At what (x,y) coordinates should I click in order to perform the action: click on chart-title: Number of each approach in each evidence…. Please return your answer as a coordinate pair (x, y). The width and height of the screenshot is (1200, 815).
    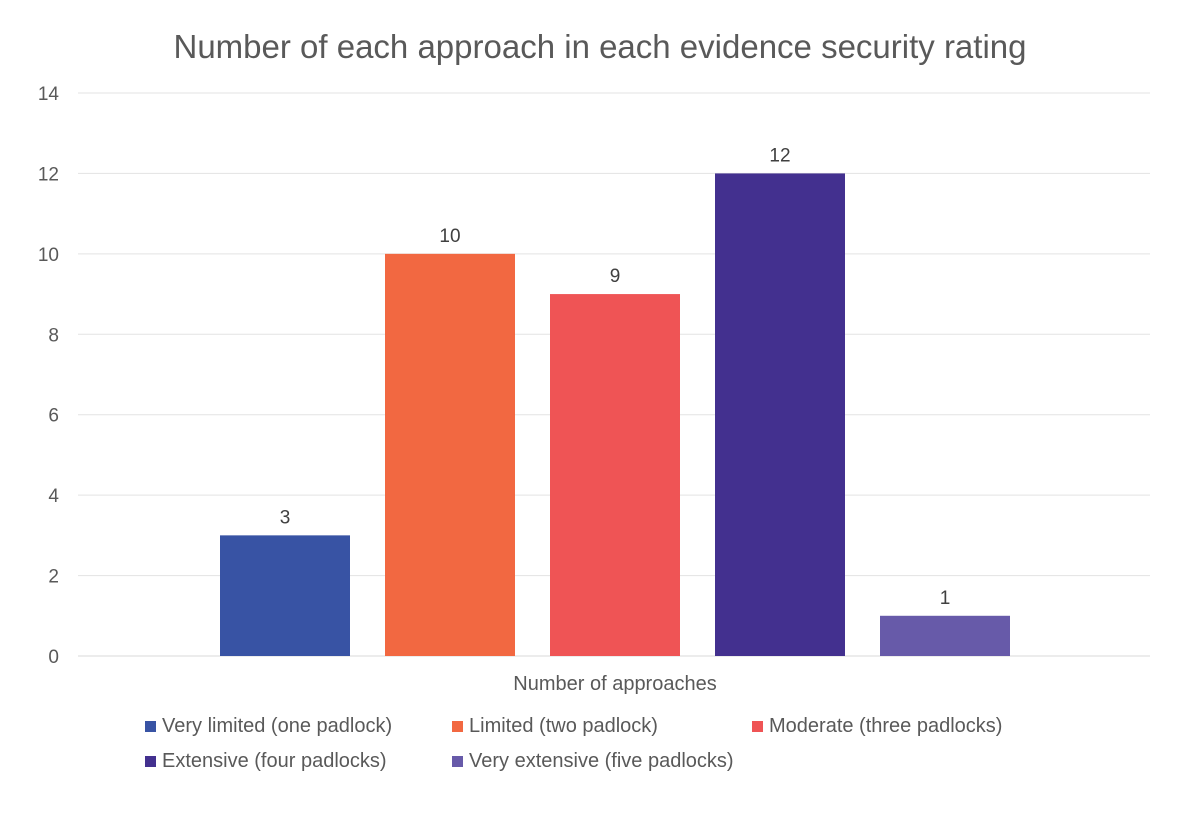
    Looking at the image, I should click on (600, 46).